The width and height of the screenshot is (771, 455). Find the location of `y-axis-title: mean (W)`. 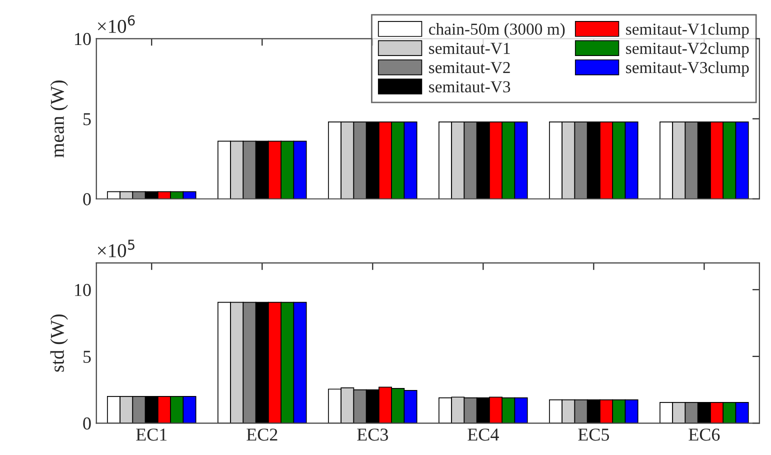

y-axis-title: mean (W) is located at coordinates (59, 119).